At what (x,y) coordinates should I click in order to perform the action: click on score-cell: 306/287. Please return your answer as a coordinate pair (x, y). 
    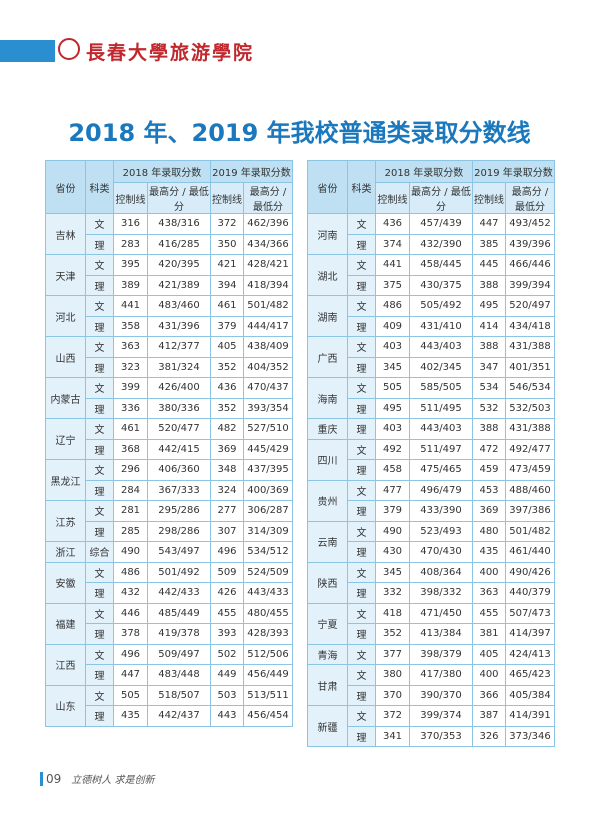
    Looking at the image, I should click on (268, 511).